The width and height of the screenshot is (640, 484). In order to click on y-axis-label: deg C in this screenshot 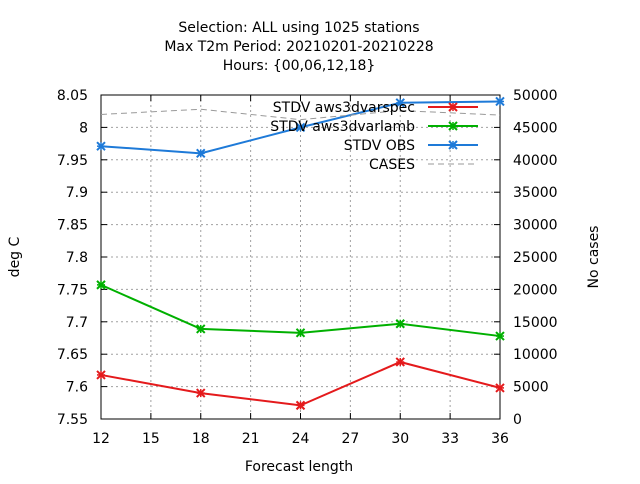, I will do `click(15, 256)`.